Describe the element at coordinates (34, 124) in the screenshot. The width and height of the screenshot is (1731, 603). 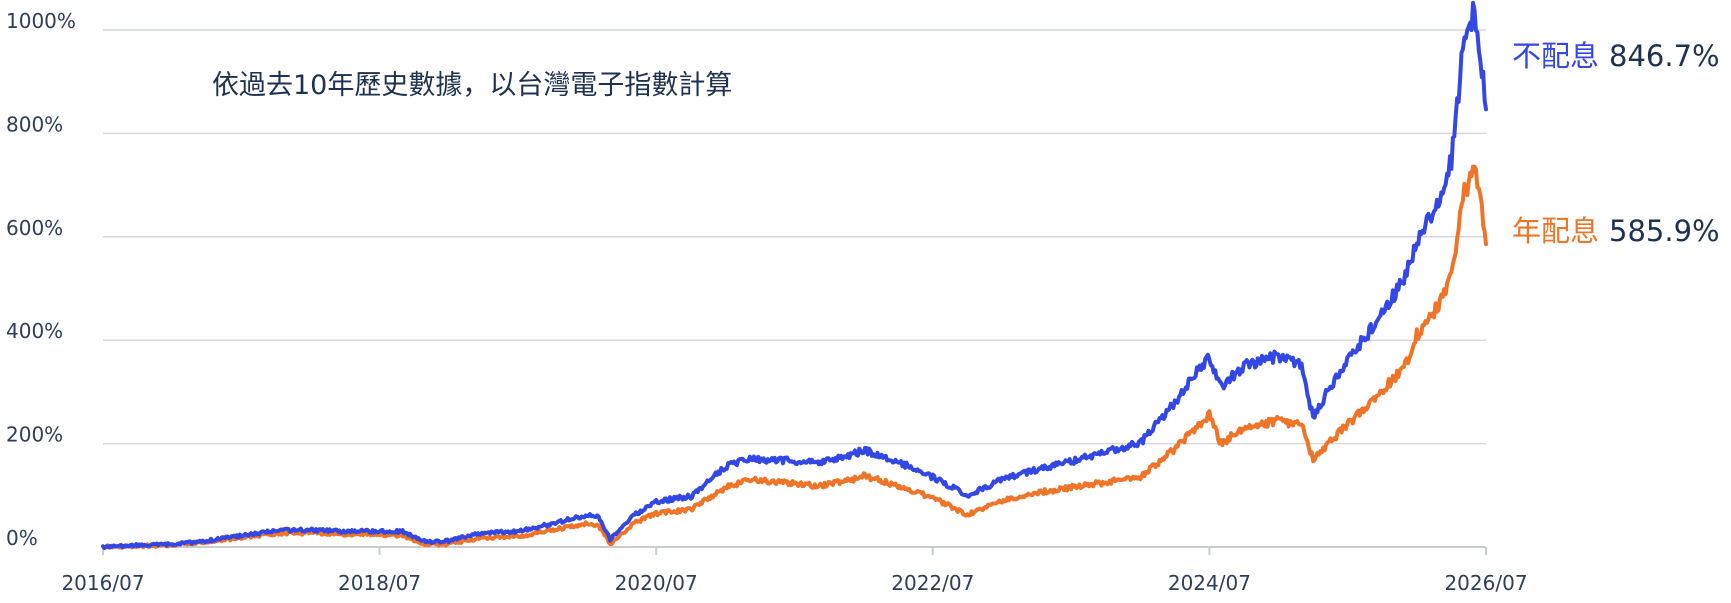
I see `y-tick-label: 800%` at that location.